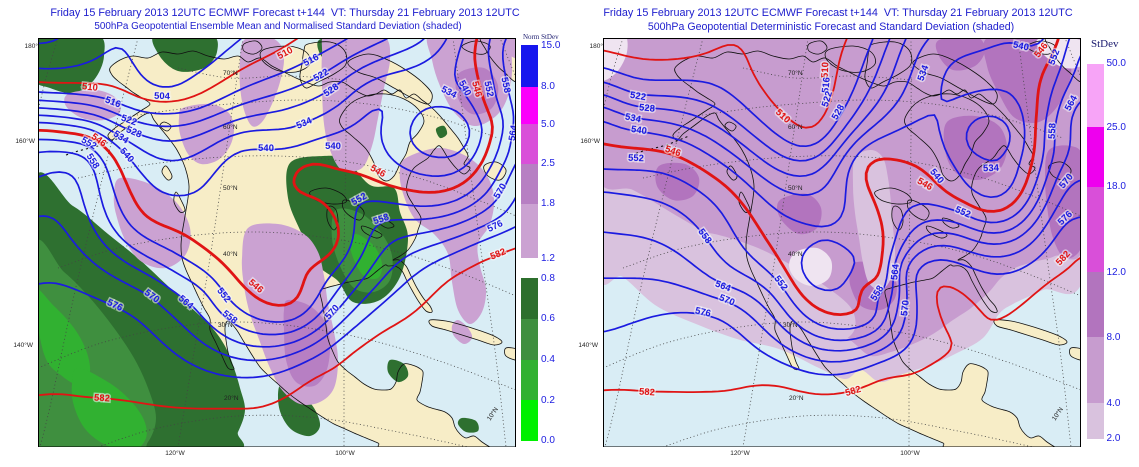 This screenshot has height=467, width=1139. I want to click on svg-text: 522, so click(638, 96).